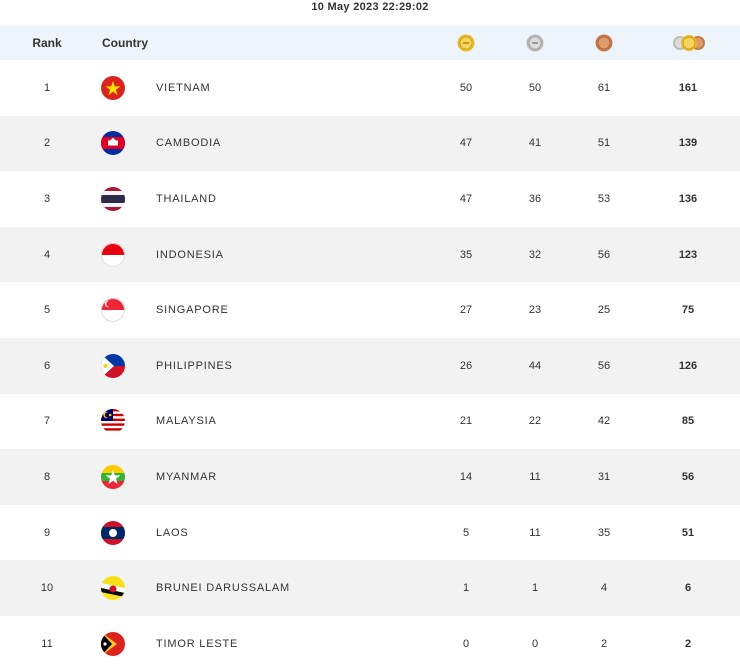 Image resolution: width=740 pixels, height=672 pixels. What do you see at coordinates (604, 588) in the screenshot?
I see `bronze-count: 4` at bounding box center [604, 588].